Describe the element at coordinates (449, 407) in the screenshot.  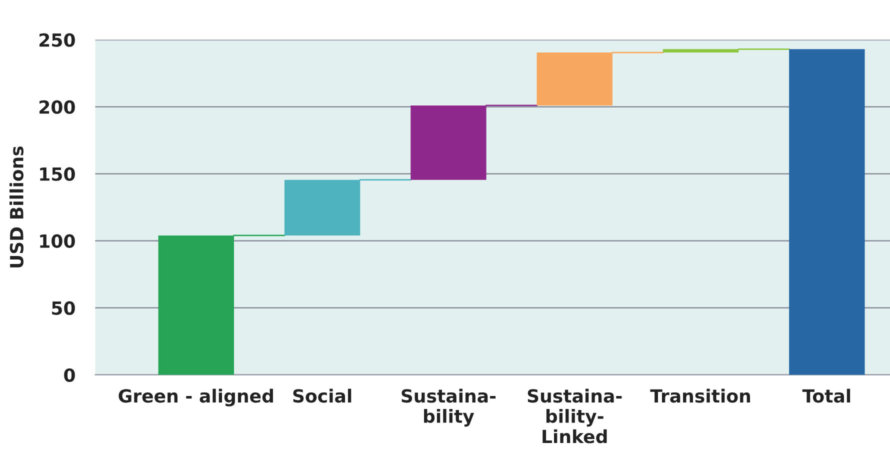
I see `x-tick-label: Sustaina- bility` at that location.